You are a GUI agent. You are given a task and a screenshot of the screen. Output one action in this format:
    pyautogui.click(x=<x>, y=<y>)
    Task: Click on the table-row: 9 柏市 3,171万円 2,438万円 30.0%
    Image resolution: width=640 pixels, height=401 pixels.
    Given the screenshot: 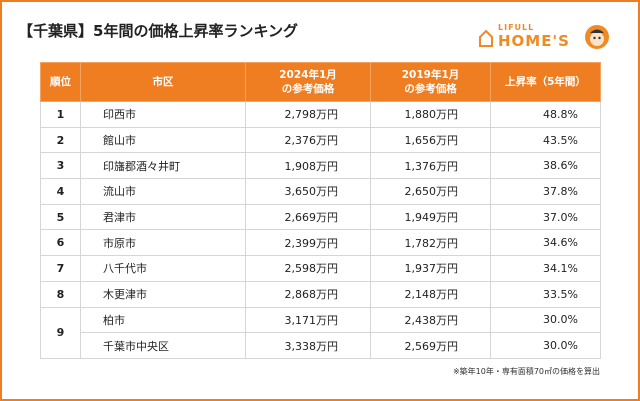 What is the action you would take?
    pyautogui.click(x=320, y=332)
    